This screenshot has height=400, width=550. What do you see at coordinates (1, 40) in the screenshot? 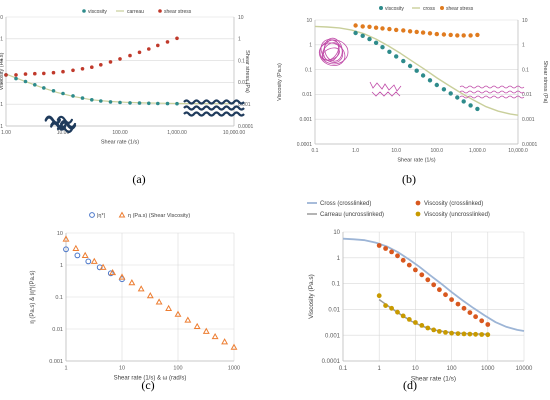
I see `y-tick-label: 1` at bounding box center [1, 40].